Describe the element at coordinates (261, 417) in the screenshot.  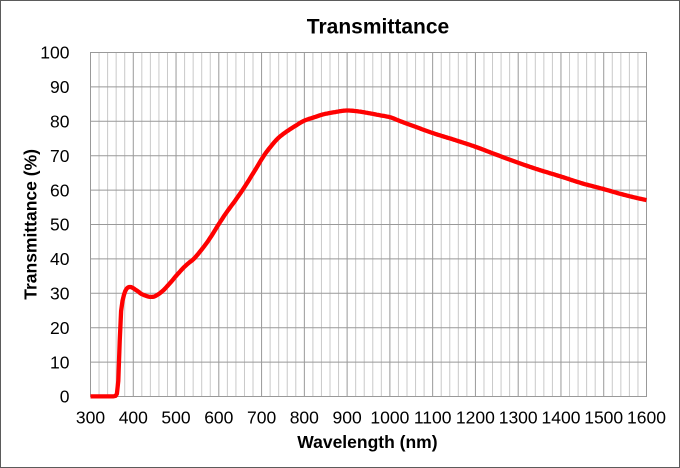
I see `svg-text: 700` at that location.